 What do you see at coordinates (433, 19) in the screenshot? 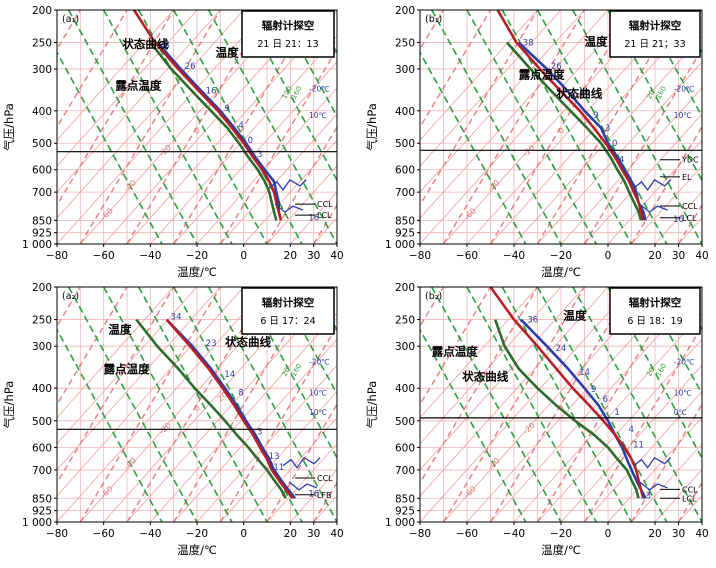
I see `panel-label: (b₁)` at bounding box center [433, 19].